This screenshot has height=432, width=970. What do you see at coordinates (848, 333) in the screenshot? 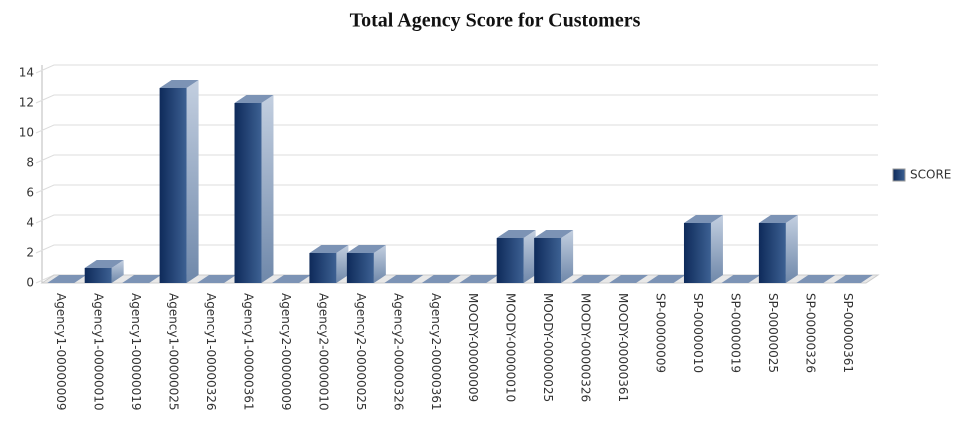
I see `x-tick-label: SP-00000361` at bounding box center [848, 333].